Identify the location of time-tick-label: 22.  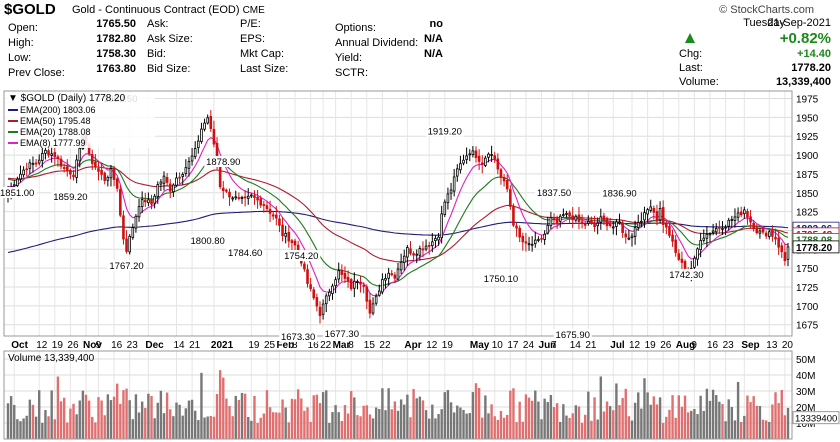
(385, 345).